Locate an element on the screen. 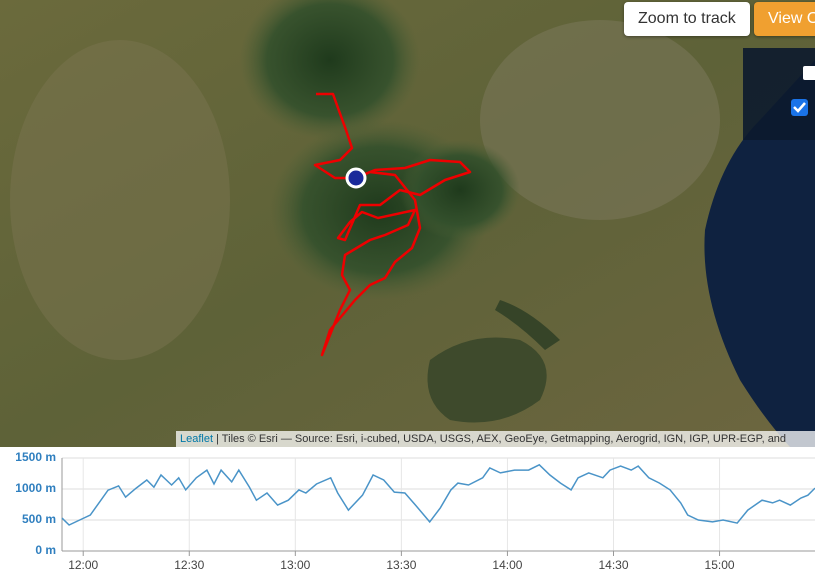  x-tick-label: 15:00 is located at coordinates (720, 565).